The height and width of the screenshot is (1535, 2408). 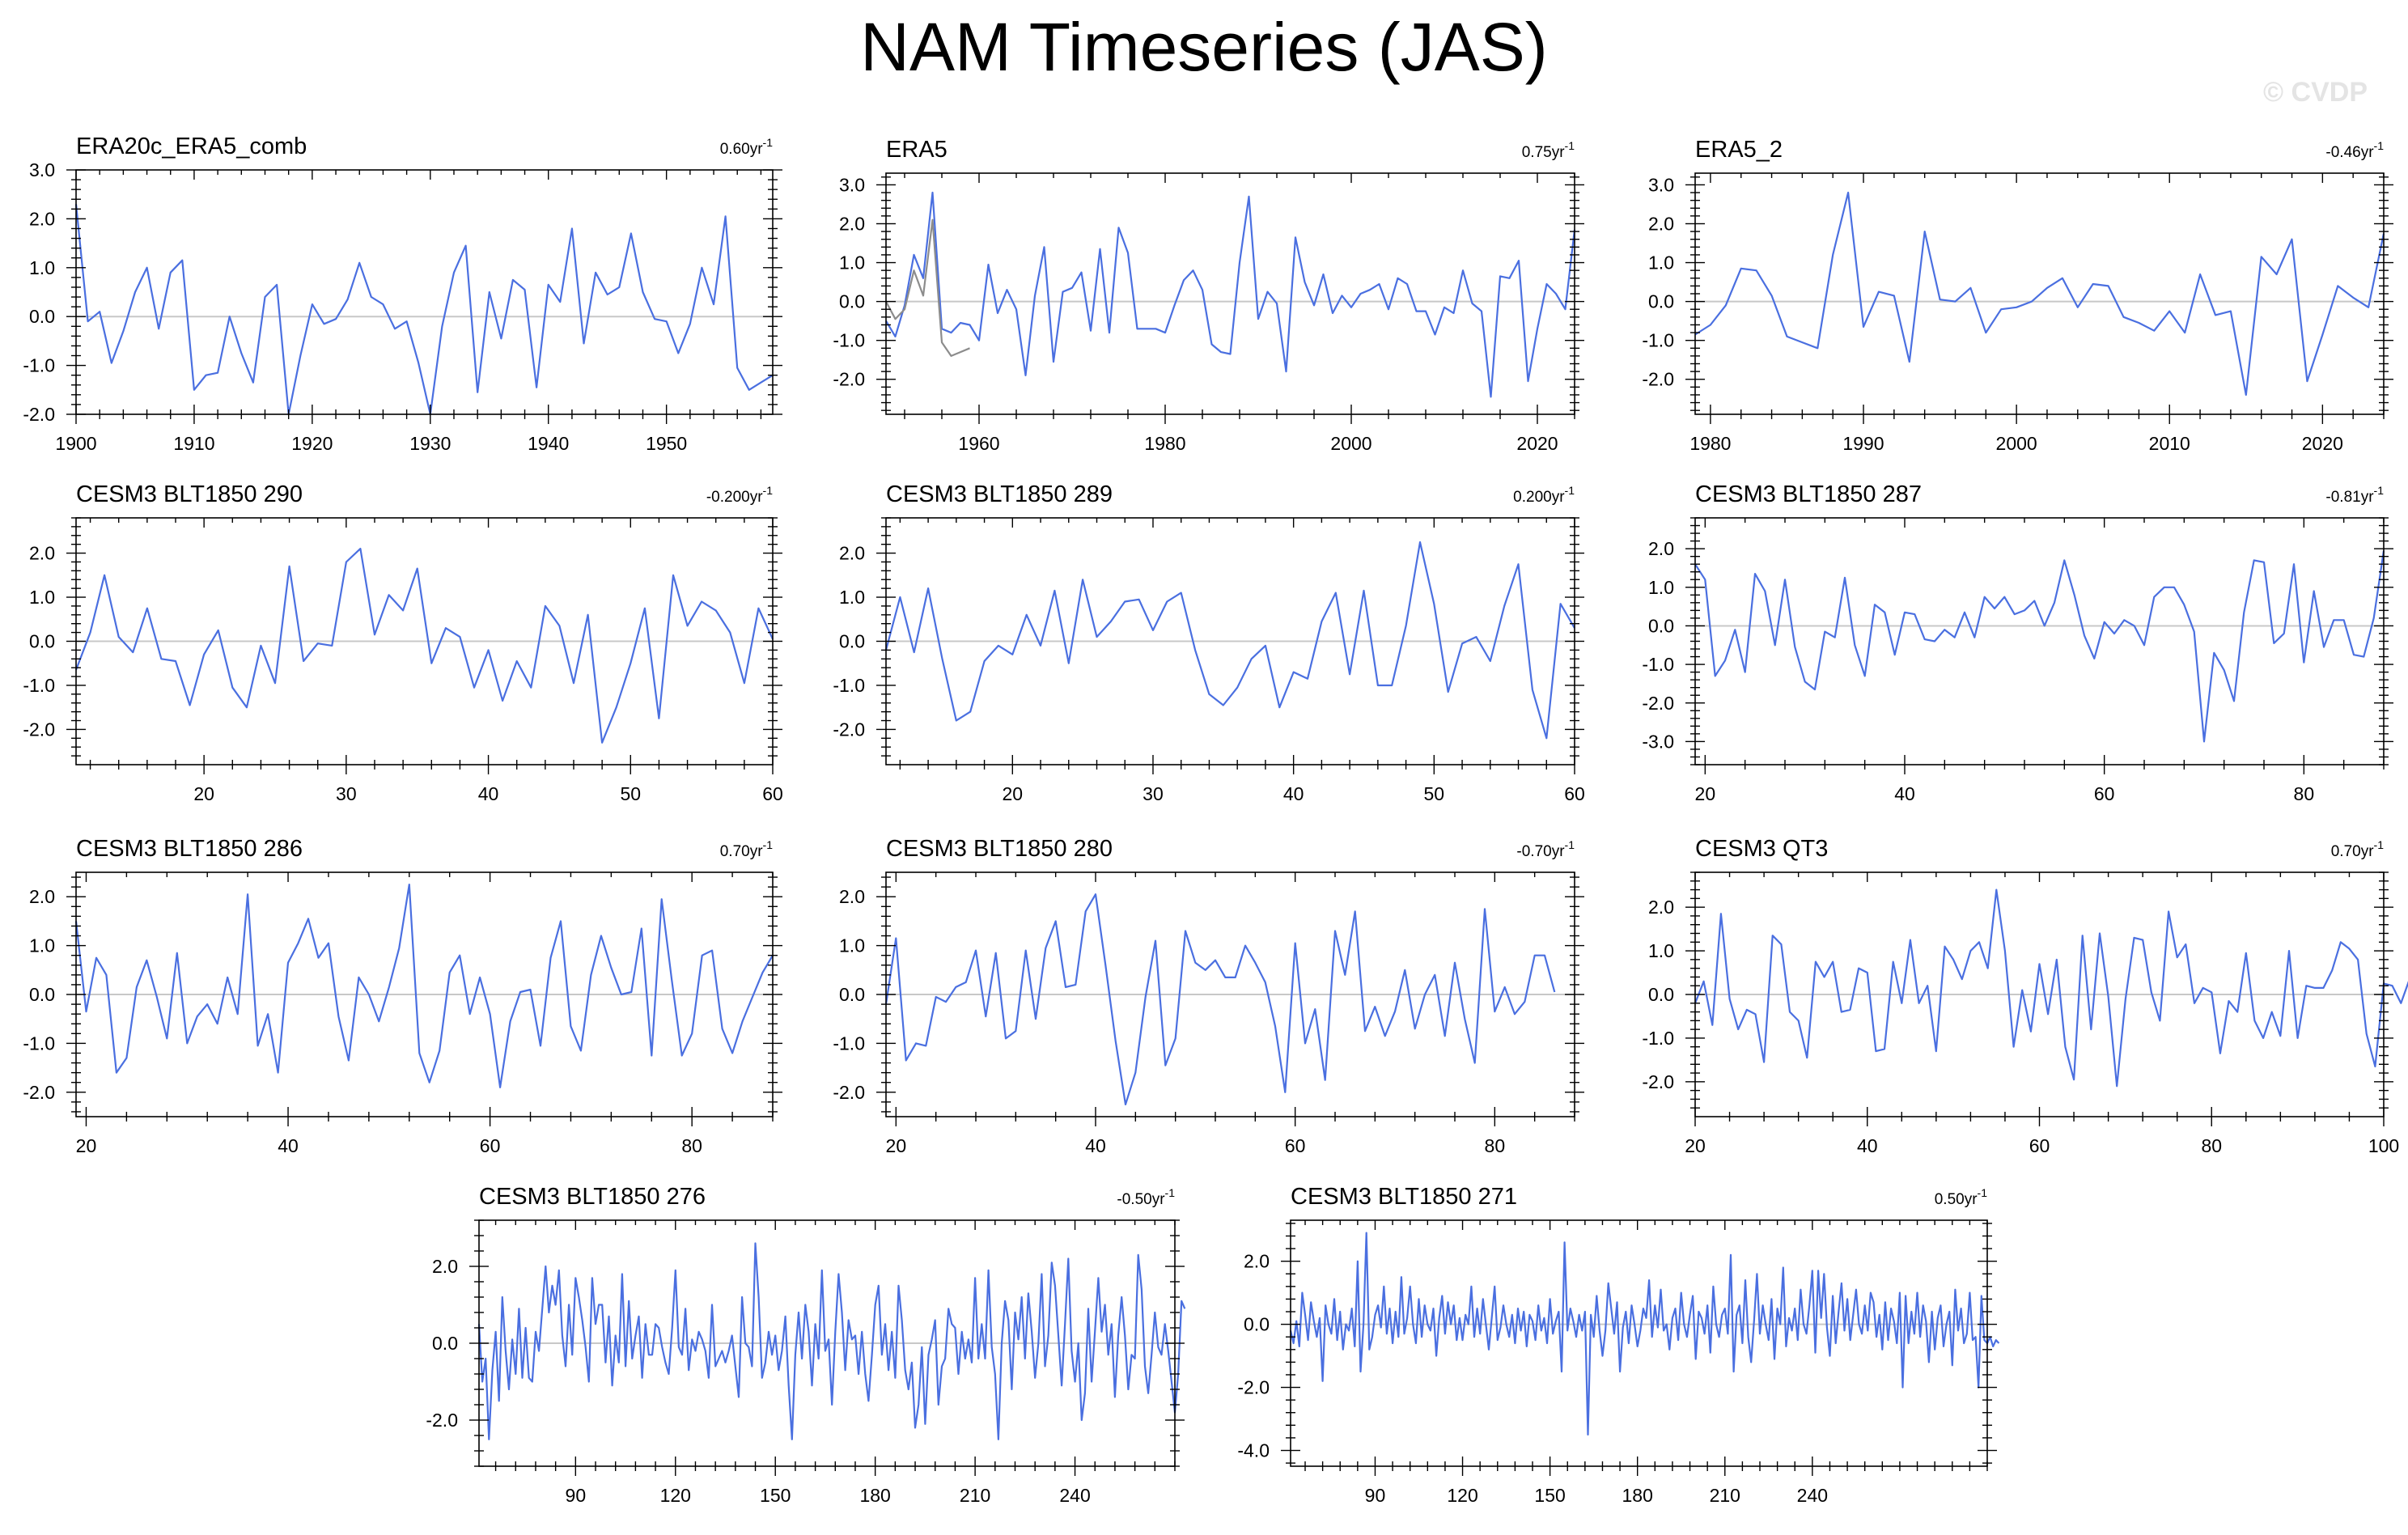 What do you see at coordinates (2354, 495) in the screenshot?
I see `trend-label: -0.81yr-1` at bounding box center [2354, 495].